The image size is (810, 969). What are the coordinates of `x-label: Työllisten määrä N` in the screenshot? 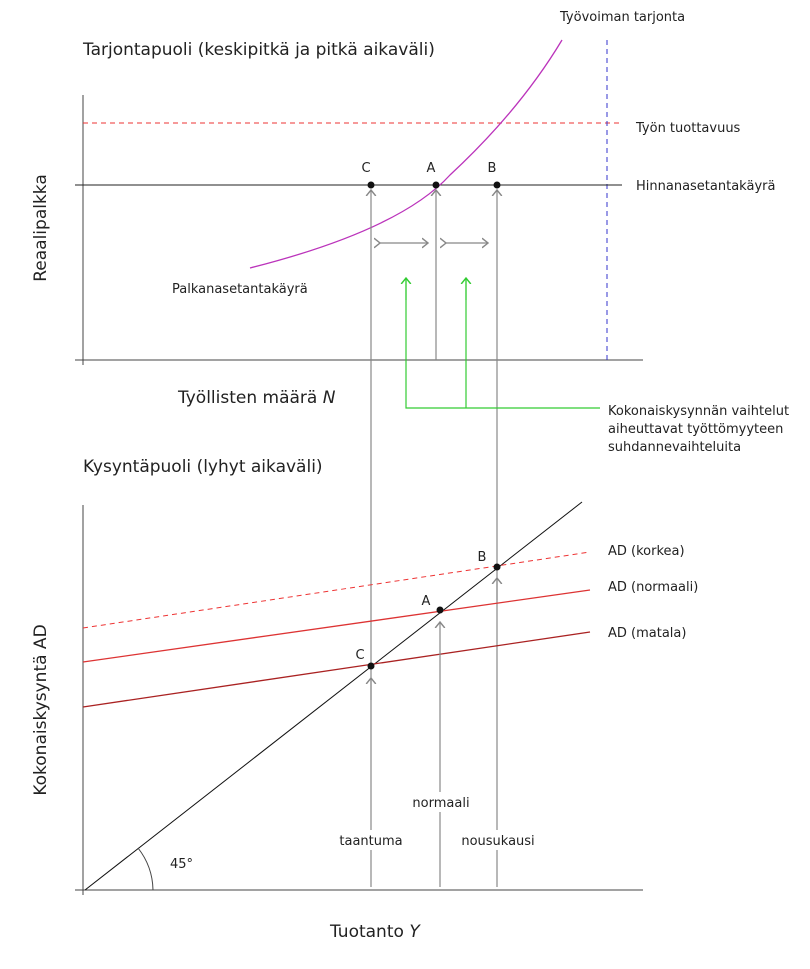 It's located at (256, 398).